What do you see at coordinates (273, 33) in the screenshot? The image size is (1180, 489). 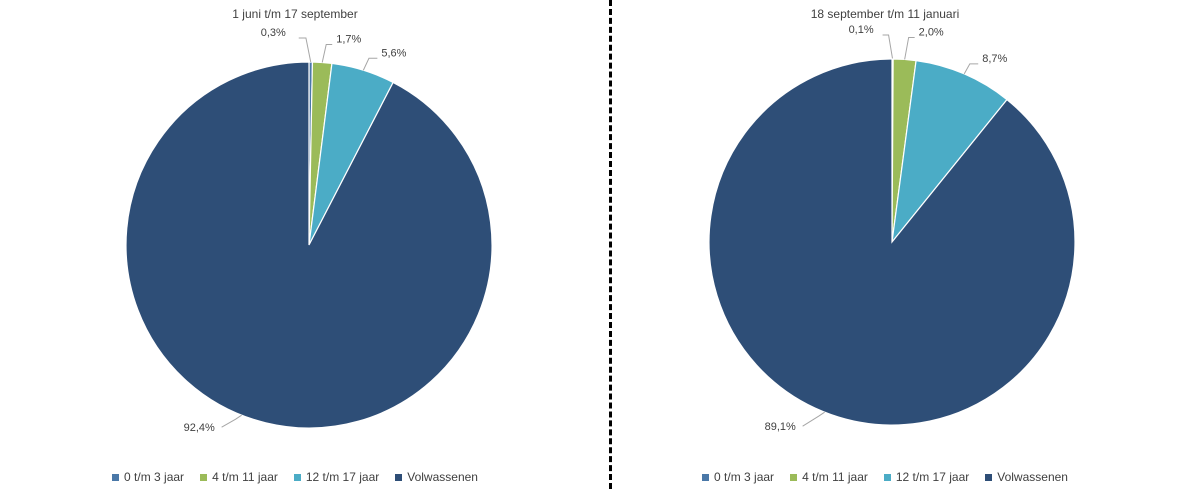 I see `data-label: 0,3%` at bounding box center [273, 33].